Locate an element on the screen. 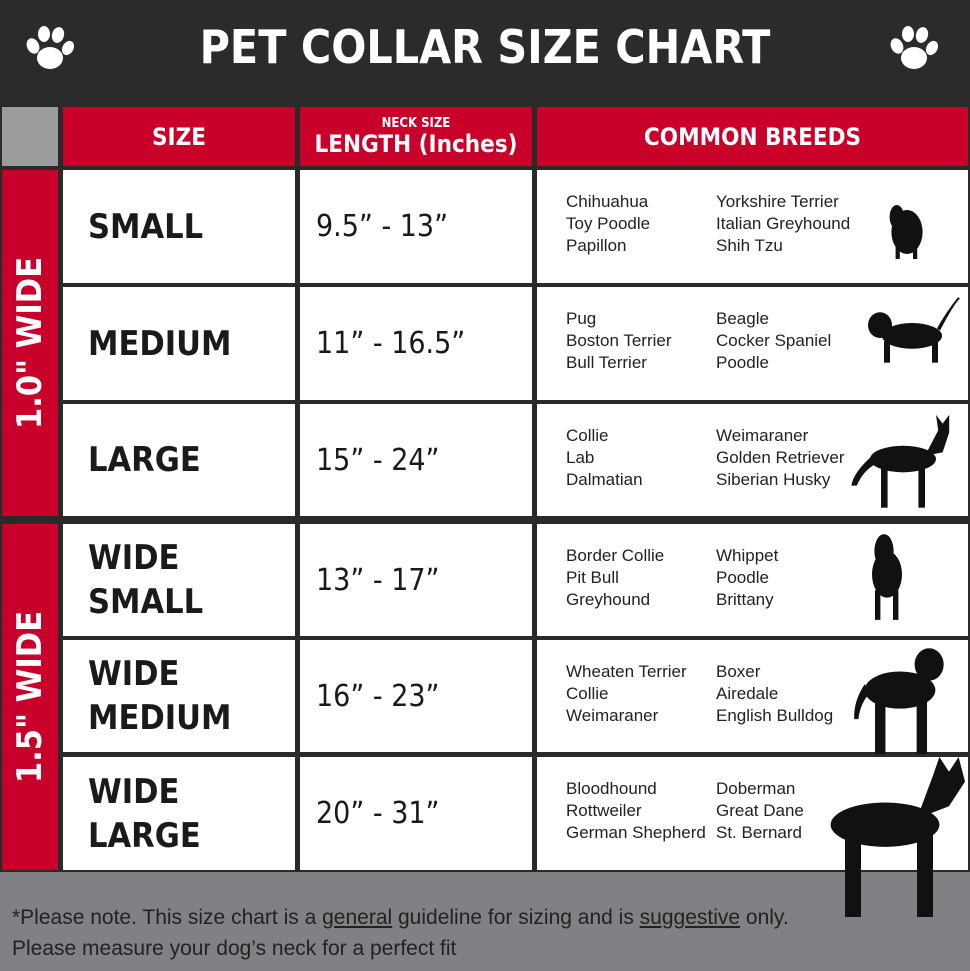 The width and height of the screenshot is (970, 971). page-title: PET COLLAR SIZE CHART is located at coordinates (485, 47).